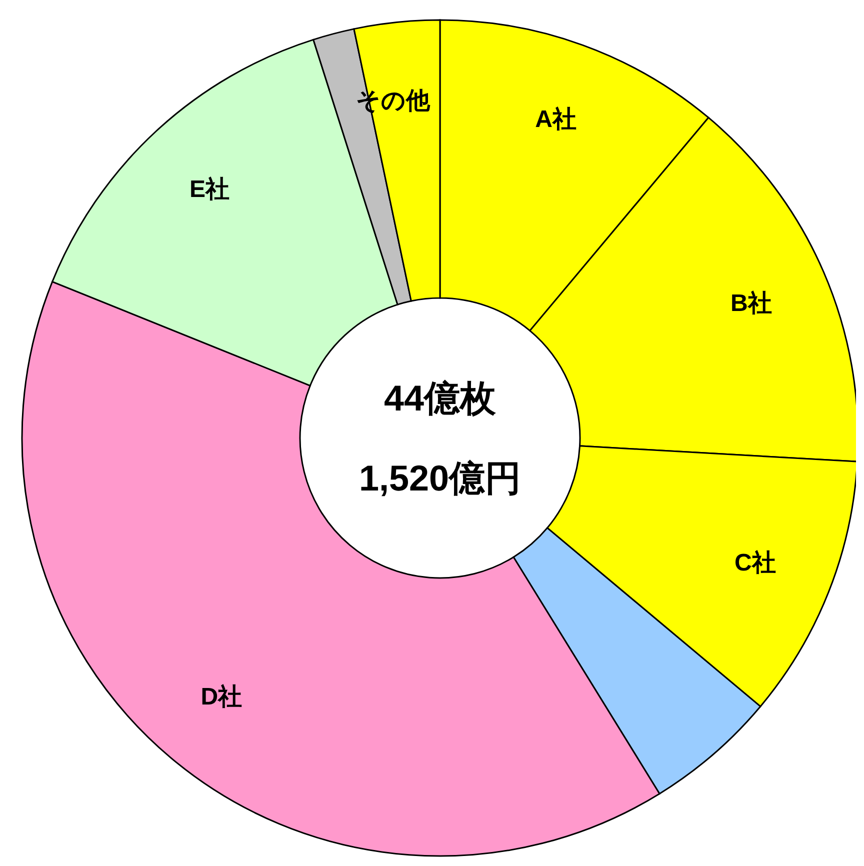 The image size is (864, 866). What do you see at coordinates (221, 697) in the screenshot?
I see `slice-label: D社` at bounding box center [221, 697].